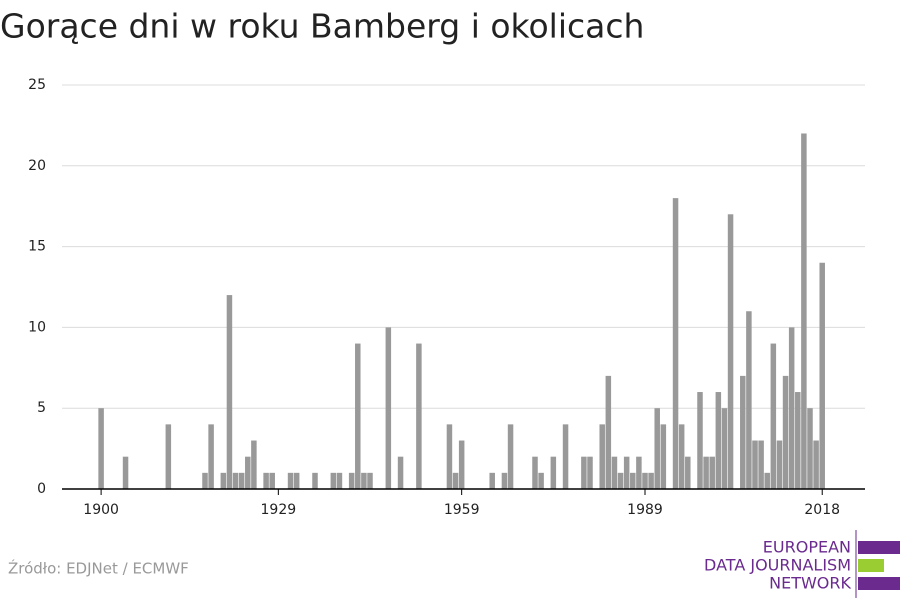 The width and height of the screenshot is (900, 600). I want to click on x-tick-label: 1929, so click(279, 510).